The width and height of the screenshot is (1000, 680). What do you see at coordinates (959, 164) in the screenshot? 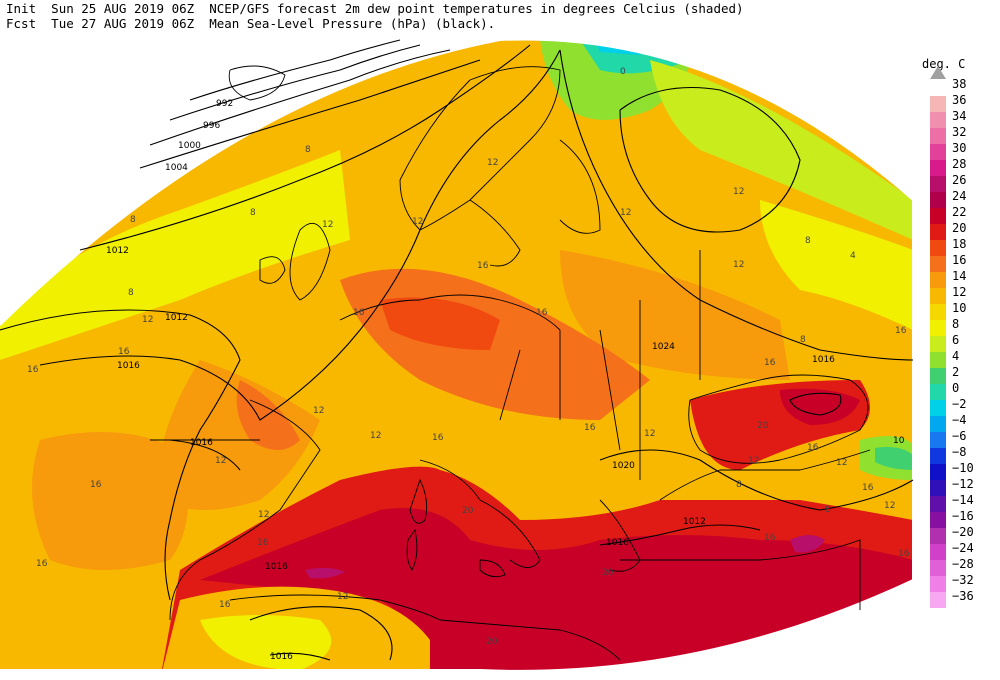
I see `legend-label: 28` at bounding box center [959, 164].